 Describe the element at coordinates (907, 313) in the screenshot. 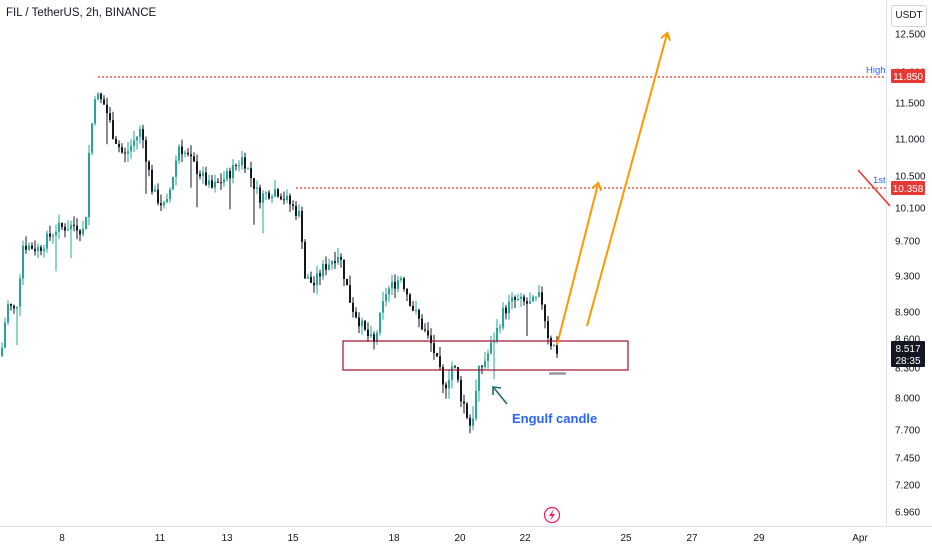

I see `price-tick-label: 8.900` at that location.